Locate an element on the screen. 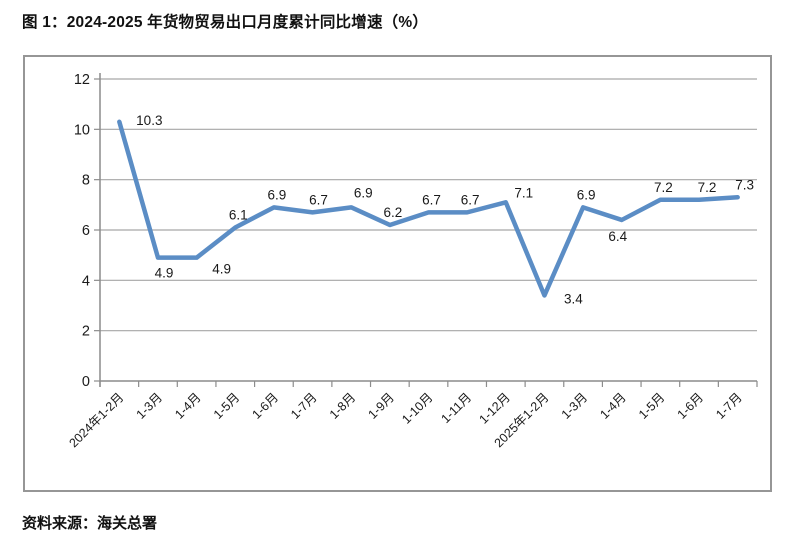  data-label: 3.4 is located at coordinates (573, 298).